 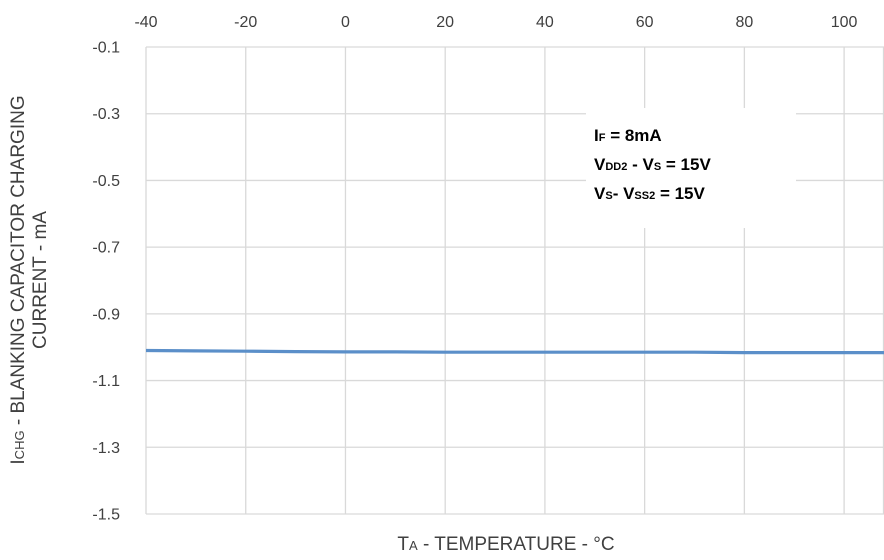 What do you see at coordinates (106, 114) in the screenshot?
I see `y-tick-label: -0.3` at bounding box center [106, 114].